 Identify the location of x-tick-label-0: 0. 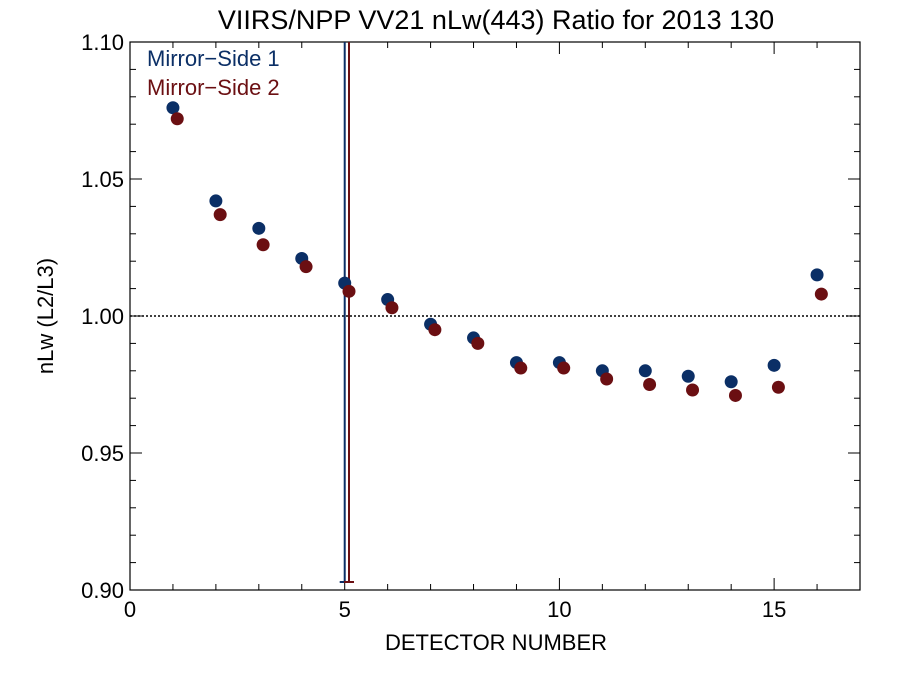
(130, 609).